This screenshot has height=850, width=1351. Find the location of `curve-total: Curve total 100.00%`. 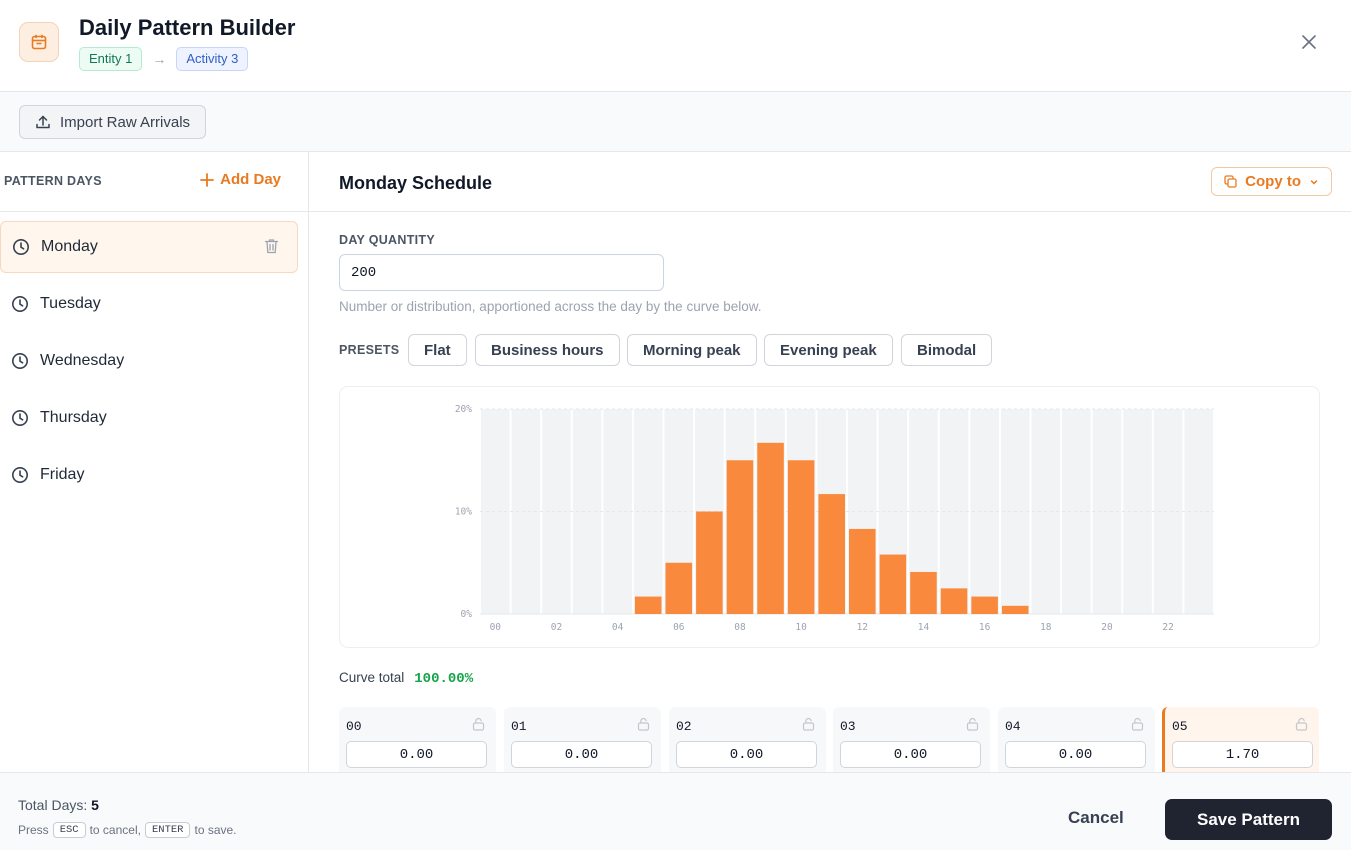

curve-total: Curve total 100.00% is located at coordinates (406, 678).